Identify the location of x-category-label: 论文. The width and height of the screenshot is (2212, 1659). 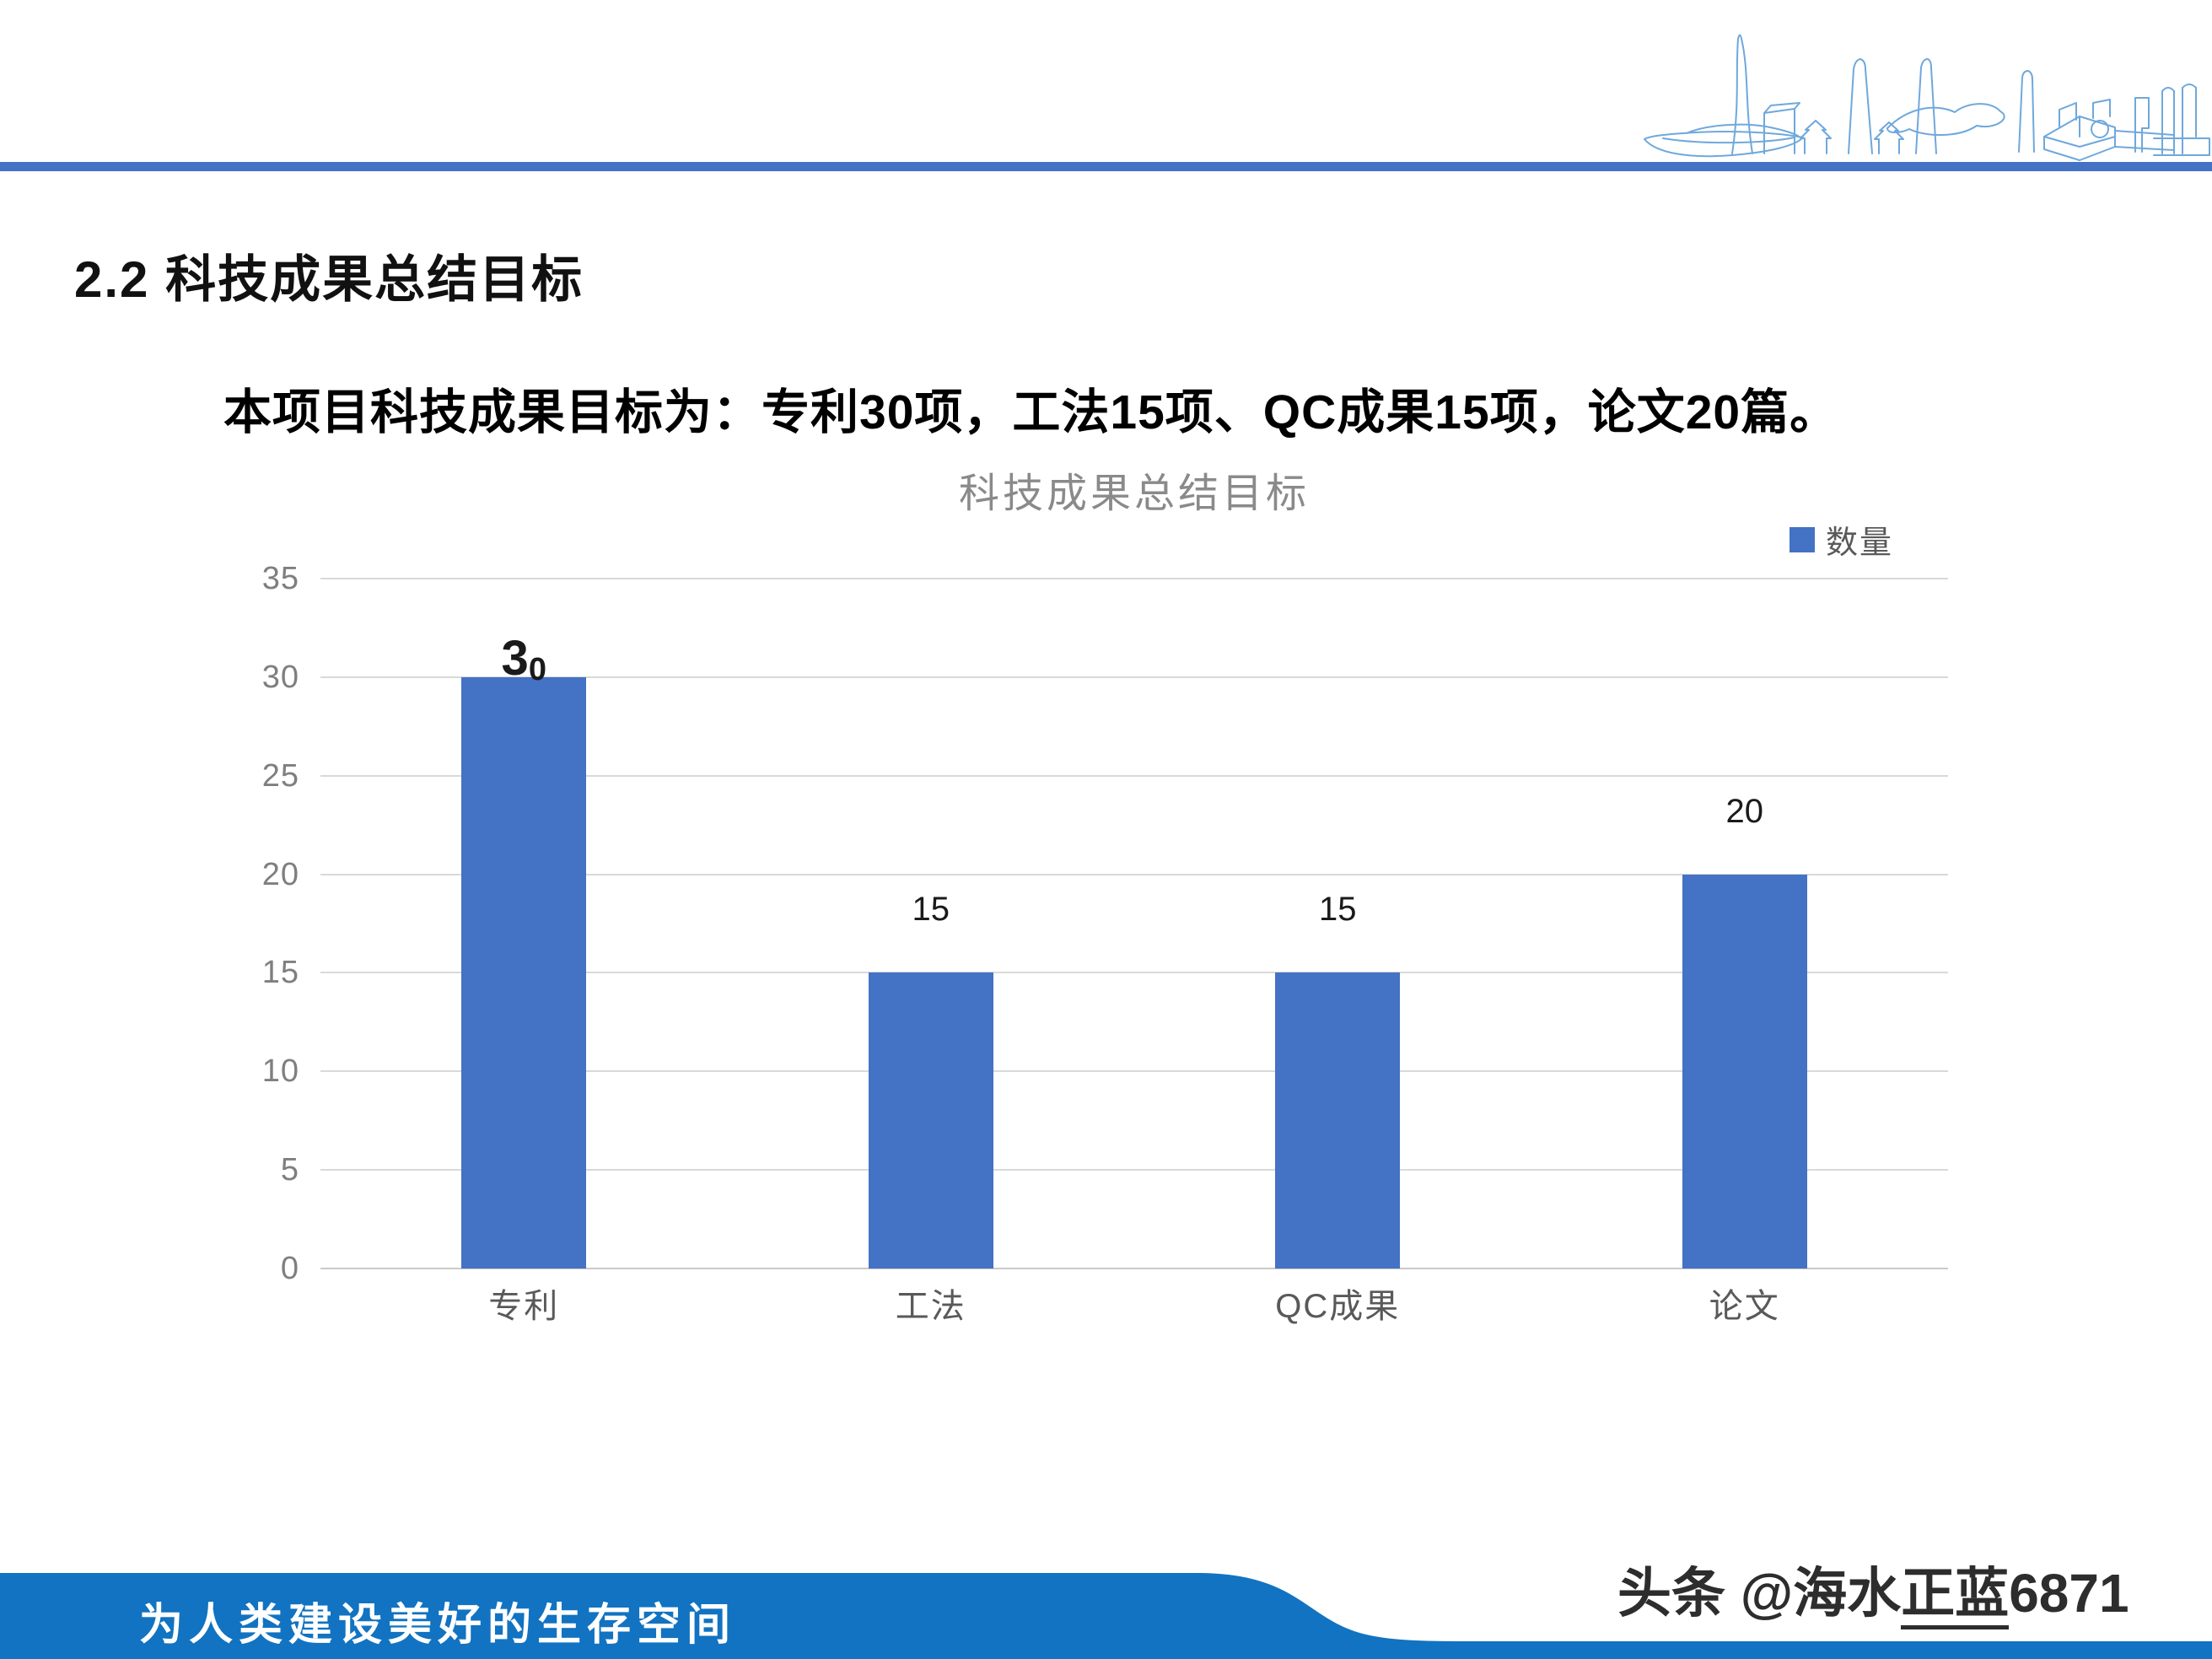
(1744, 1306).